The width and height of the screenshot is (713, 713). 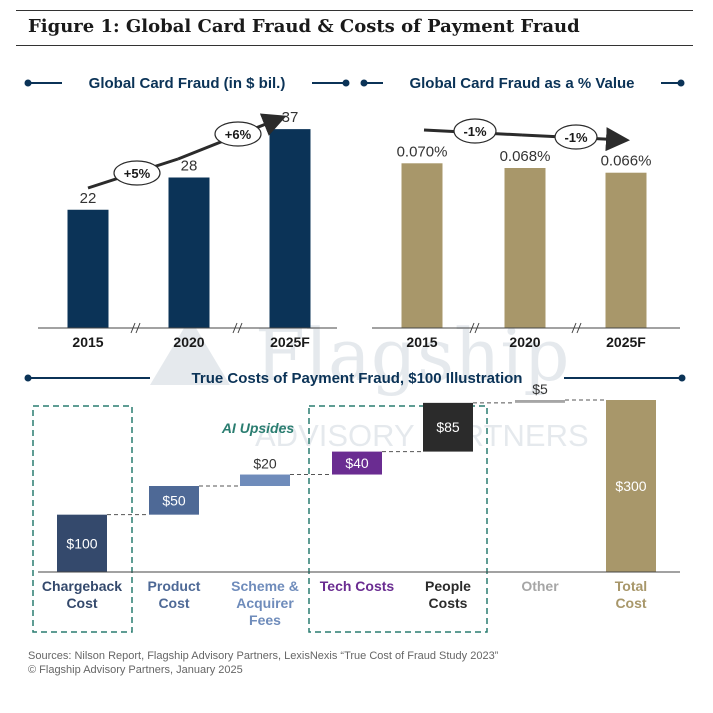 What do you see at coordinates (187, 83) in the screenshot?
I see `chart1-title: Global Card Fraud (in $ bil.)` at bounding box center [187, 83].